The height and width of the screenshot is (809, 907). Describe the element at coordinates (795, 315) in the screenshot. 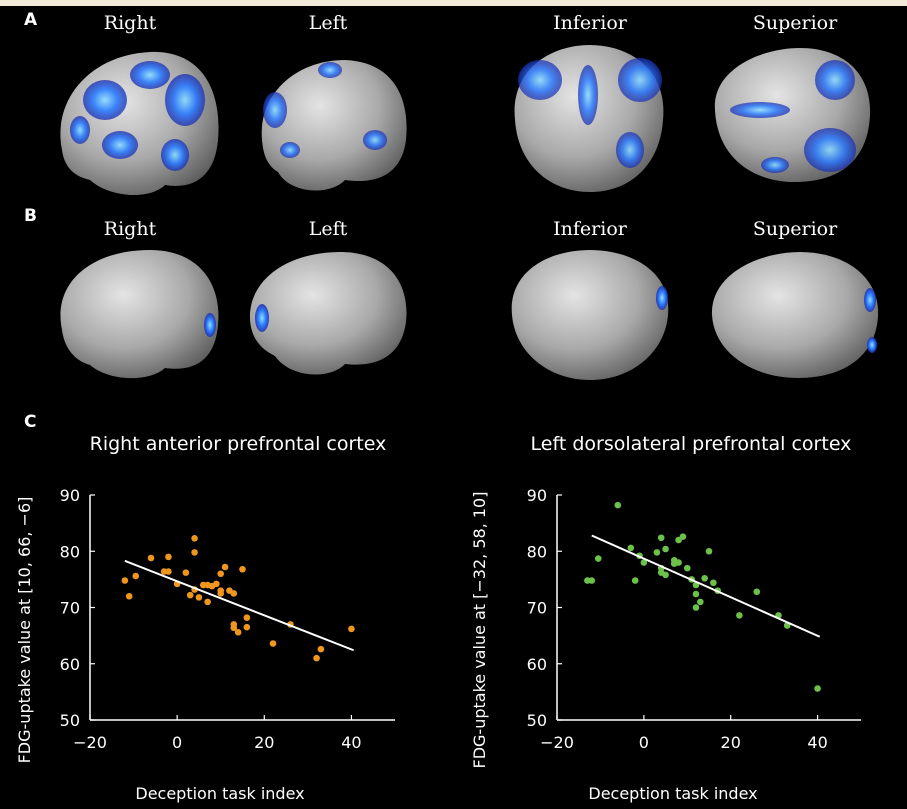

I see `brain-b-superior` at that location.